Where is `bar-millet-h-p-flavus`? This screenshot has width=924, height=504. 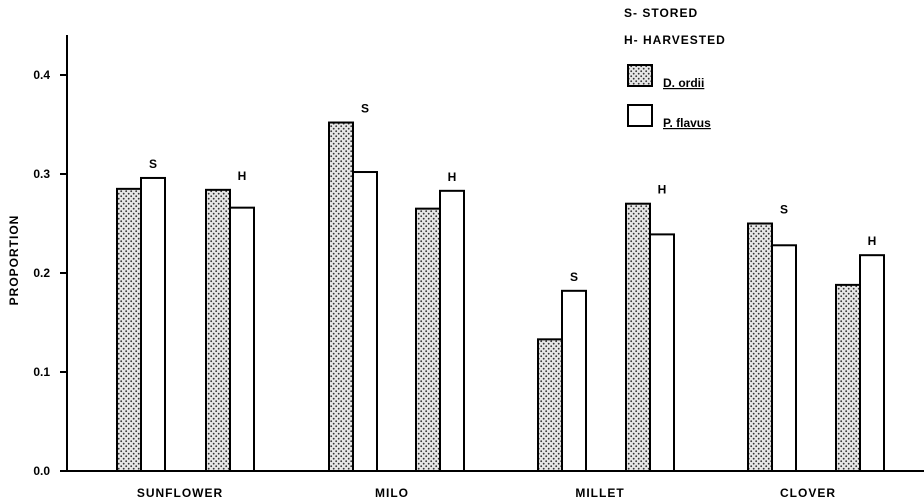 bar-millet-h-p-flavus is located at coordinates (662, 352).